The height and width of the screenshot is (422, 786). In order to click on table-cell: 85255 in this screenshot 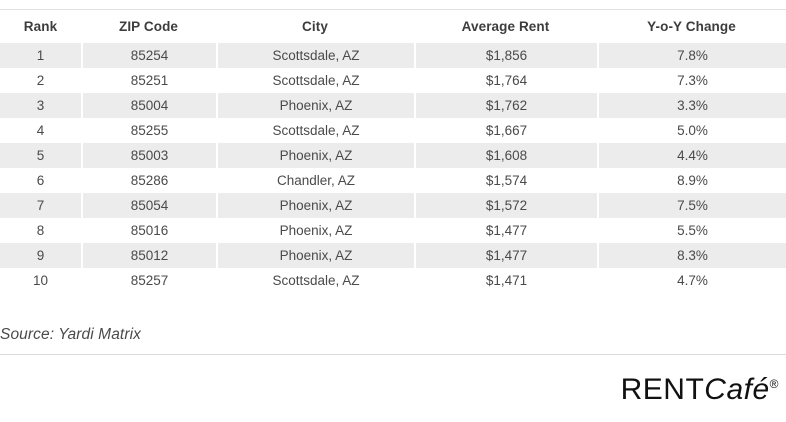, I will do `click(148, 130)`.